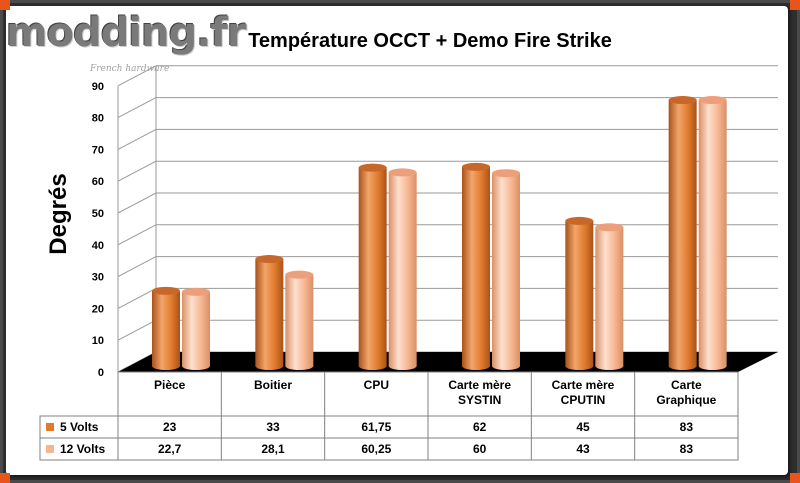 The height and width of the screenshot is (483, 800). Describe the element at coordinates (126, 33) in the screenshot. I see `site-logo: modding.fr` at that location.